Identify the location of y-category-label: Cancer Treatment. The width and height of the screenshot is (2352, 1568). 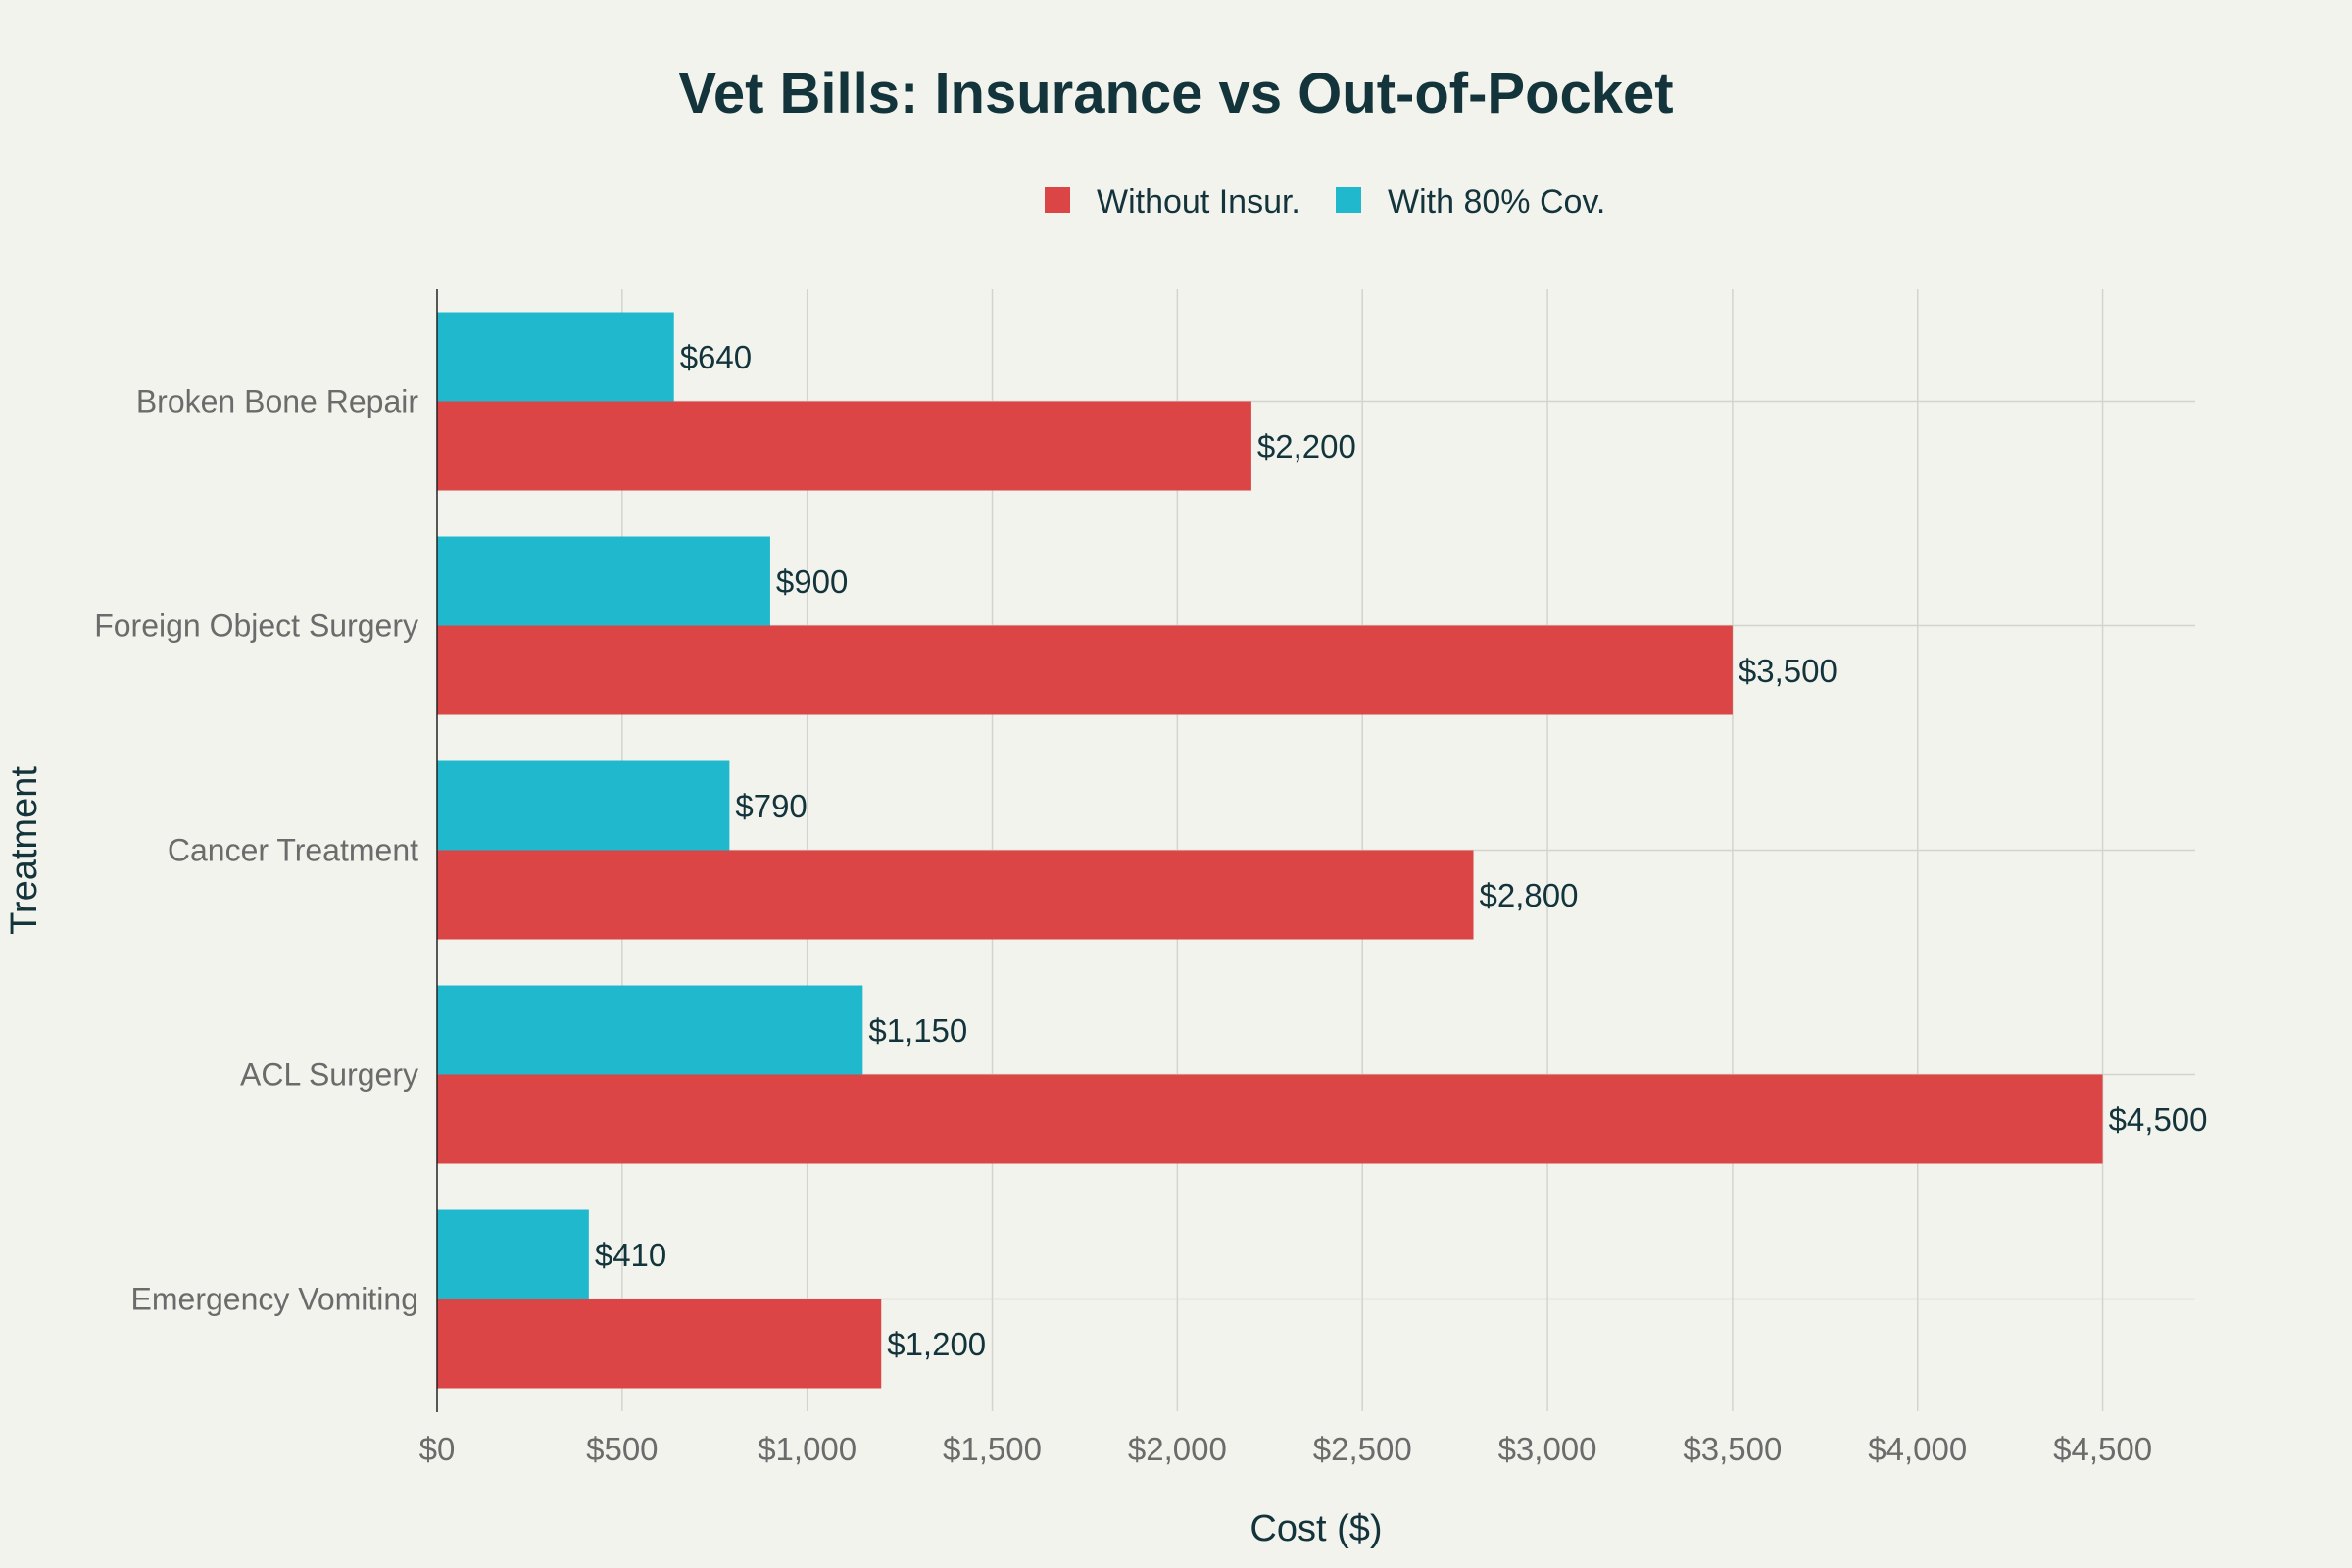
(293, 850).